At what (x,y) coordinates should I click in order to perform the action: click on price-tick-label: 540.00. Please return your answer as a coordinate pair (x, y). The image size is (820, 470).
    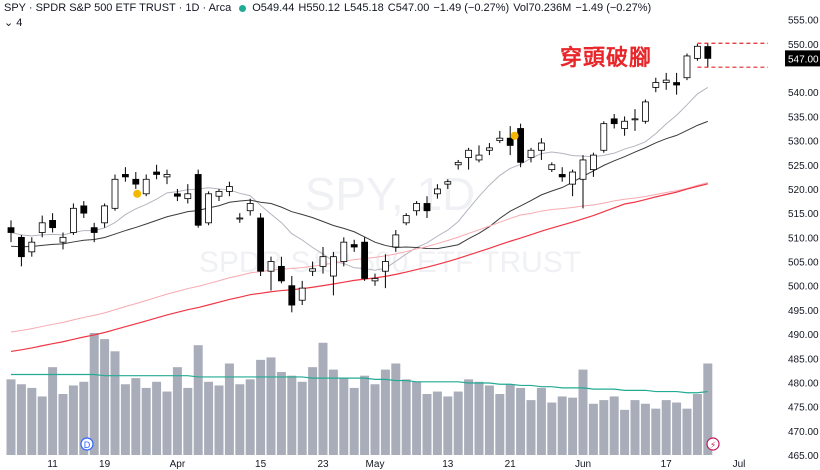
    Looking at the image, I should click on (803, 93).